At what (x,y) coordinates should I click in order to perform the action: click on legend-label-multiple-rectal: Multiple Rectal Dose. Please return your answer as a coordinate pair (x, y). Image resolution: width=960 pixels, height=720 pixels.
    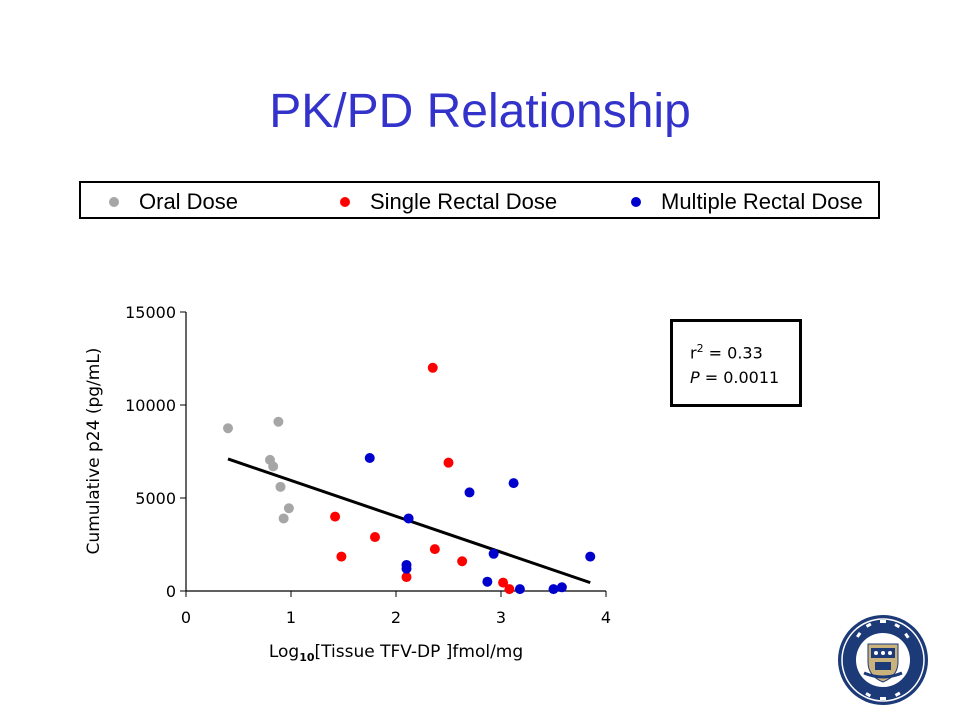
    Looking at the image, I should click on (762, 201).